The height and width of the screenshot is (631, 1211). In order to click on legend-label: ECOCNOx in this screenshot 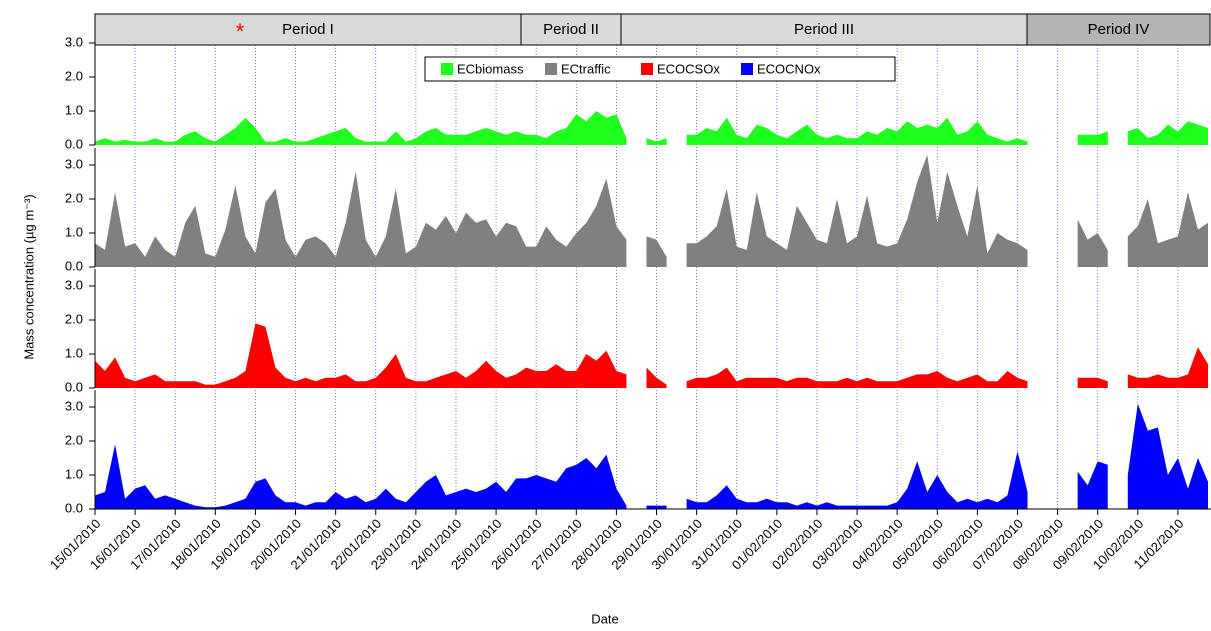, I will do `click(789, 68)`.